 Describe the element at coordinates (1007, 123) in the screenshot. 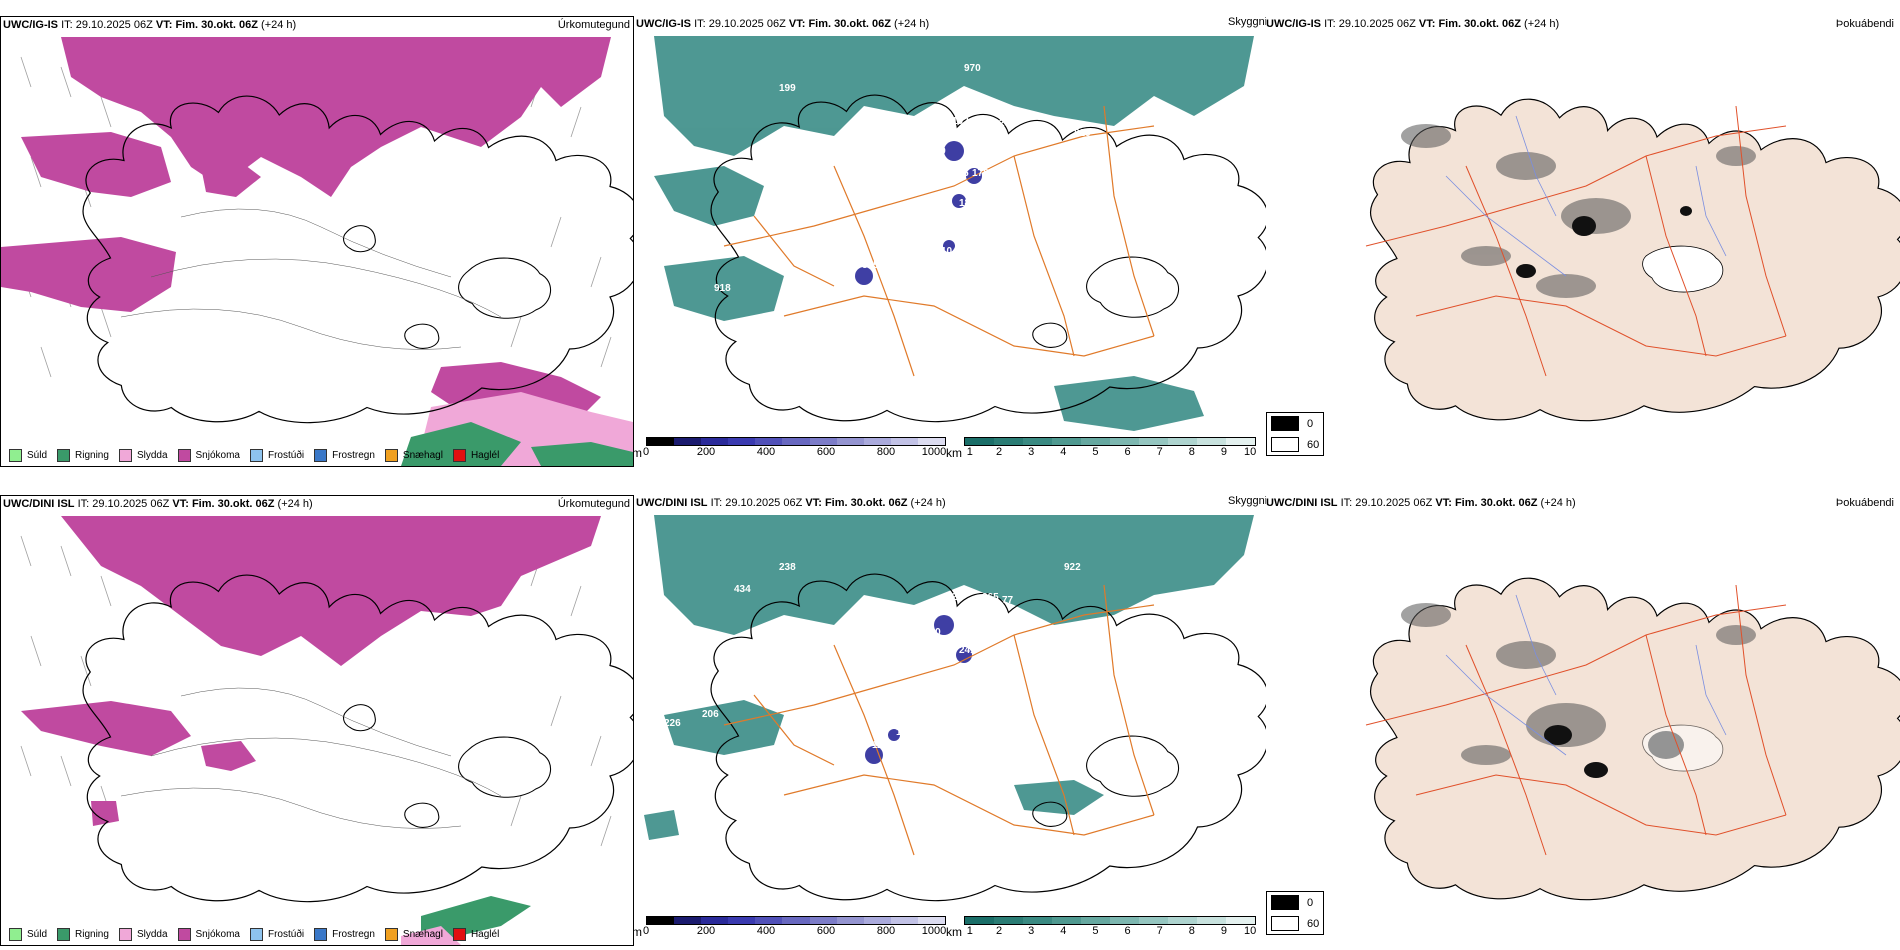

I see `cloudbase-value: 291` at that location.